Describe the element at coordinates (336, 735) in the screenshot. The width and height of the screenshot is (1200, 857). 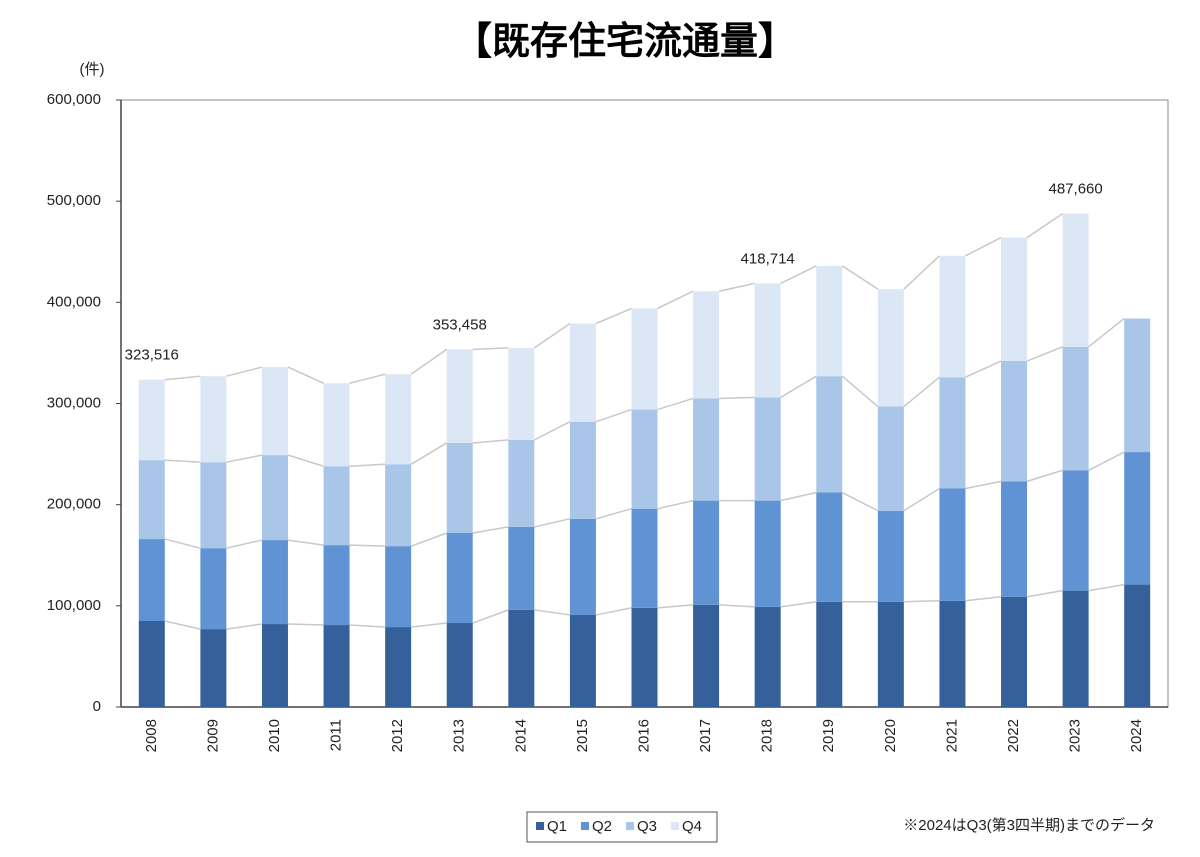
I see `x-tick-label: 2011` at that location.